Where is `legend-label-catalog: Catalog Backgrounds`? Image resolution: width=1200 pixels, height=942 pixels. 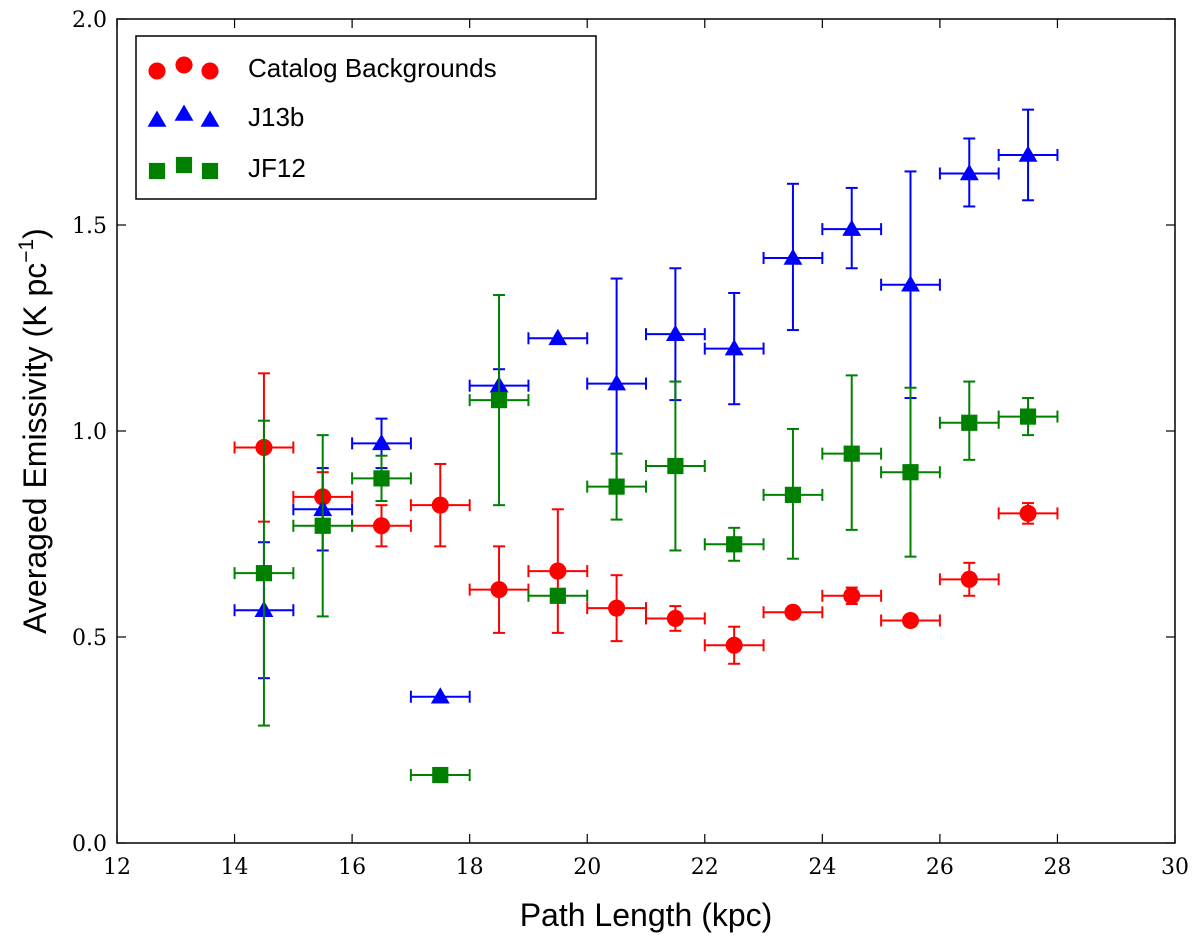 legend-label-catalog: Catalog Backgrounds is located at coordinates (372, 68).